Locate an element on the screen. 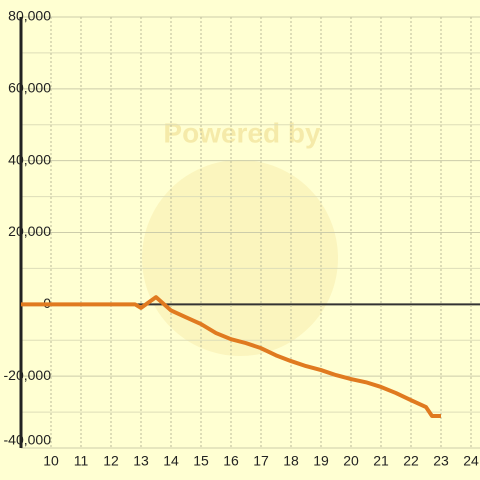 This screenshot has width=480, height=480. x-tick-label: 21 is located at coordinates (381, 461).